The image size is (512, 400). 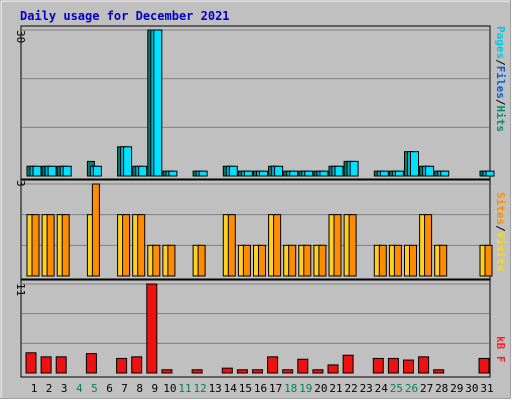 What do you see at coordinates (275, 388) in the screenshot?
I see `x-tick-label: 17` at bounding box center [275, 388].